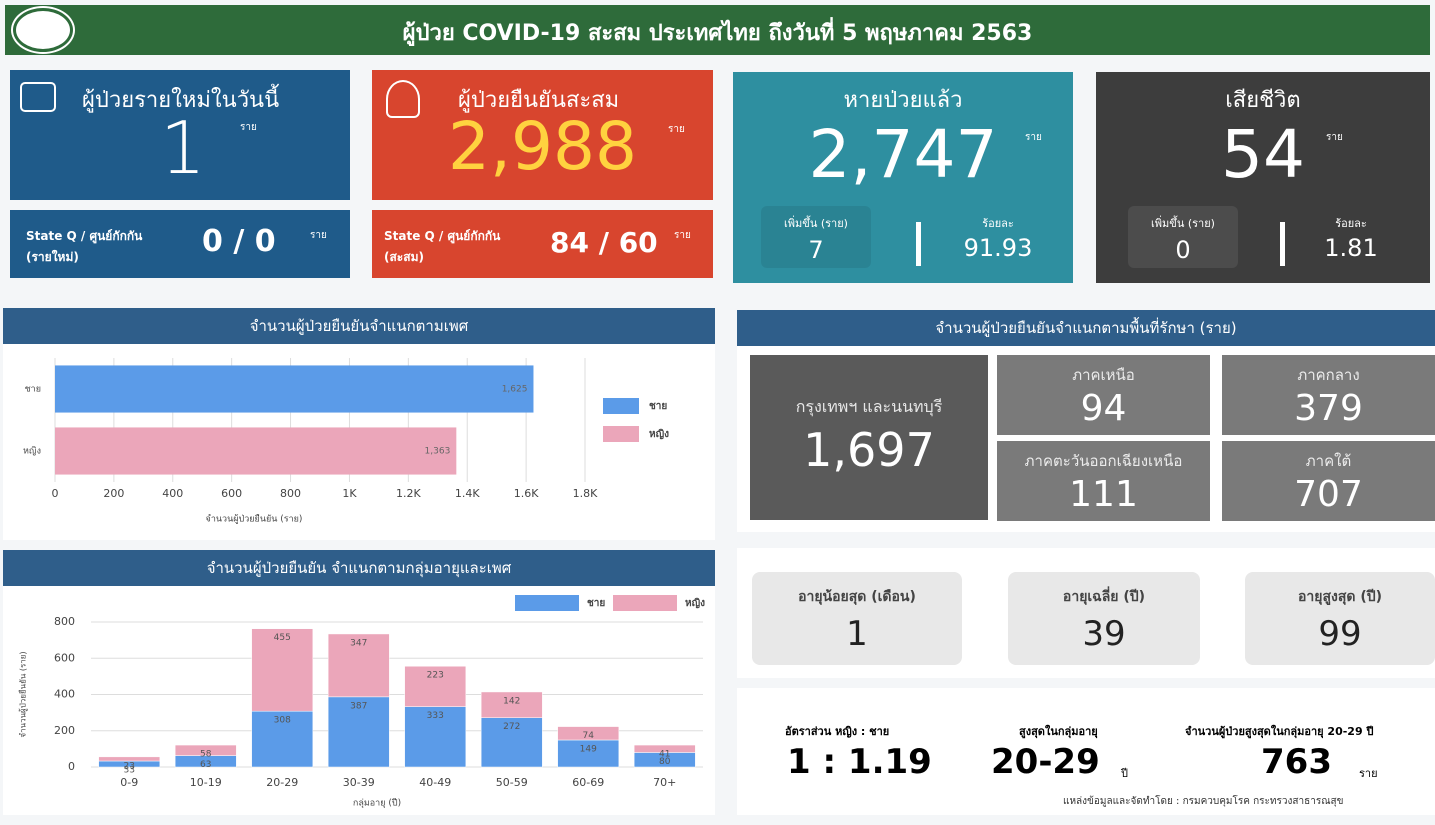 The height and width of the screenshot is (825, 1435). Describe the element at coordinates (542, 146) in the screenshot. I see `card-value: 2,988` at that location.